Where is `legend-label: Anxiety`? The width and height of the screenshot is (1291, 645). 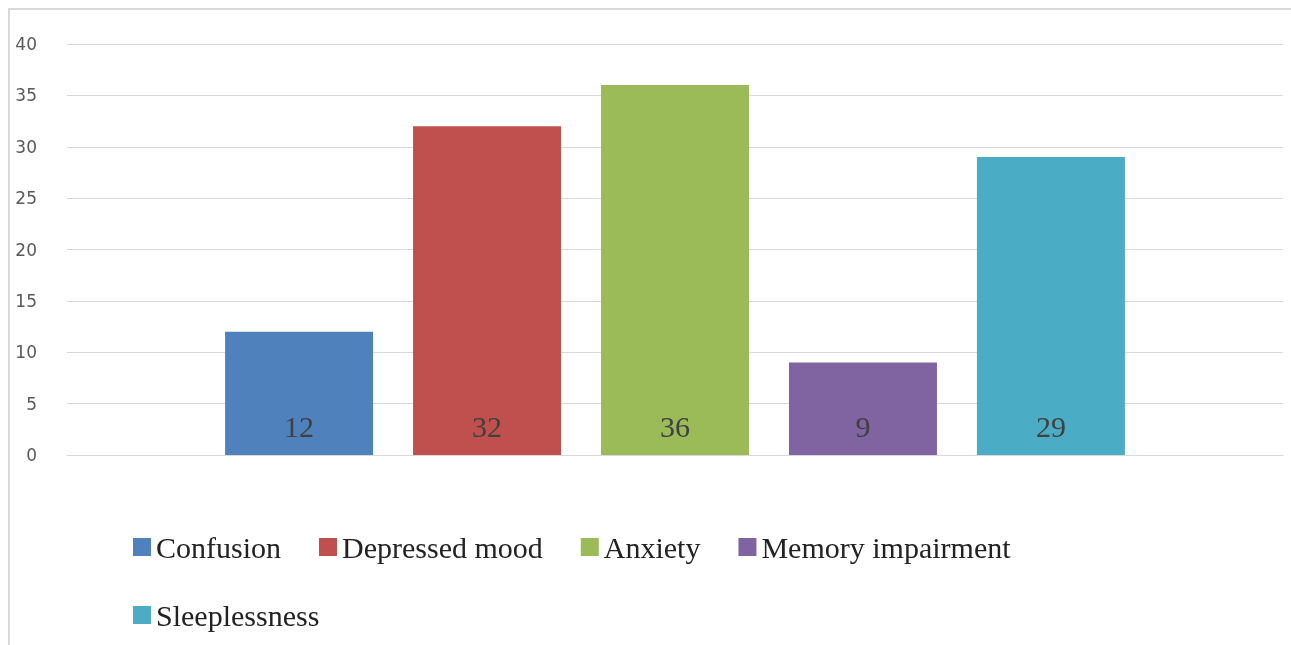 legend-label: Anxiety is located at coordinates (652, 547).